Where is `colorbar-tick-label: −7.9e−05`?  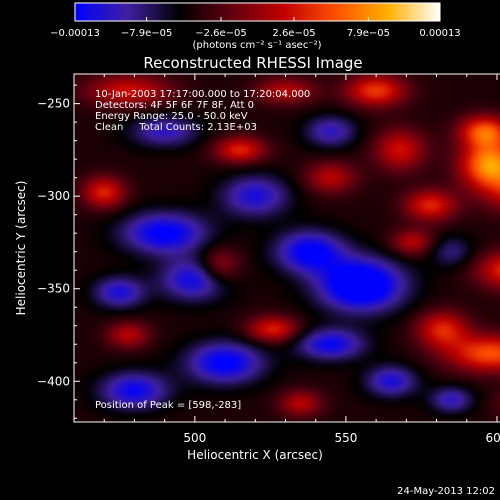
colorbar-tick-label: −7.9e−05 is located at coordinates (147, 33).